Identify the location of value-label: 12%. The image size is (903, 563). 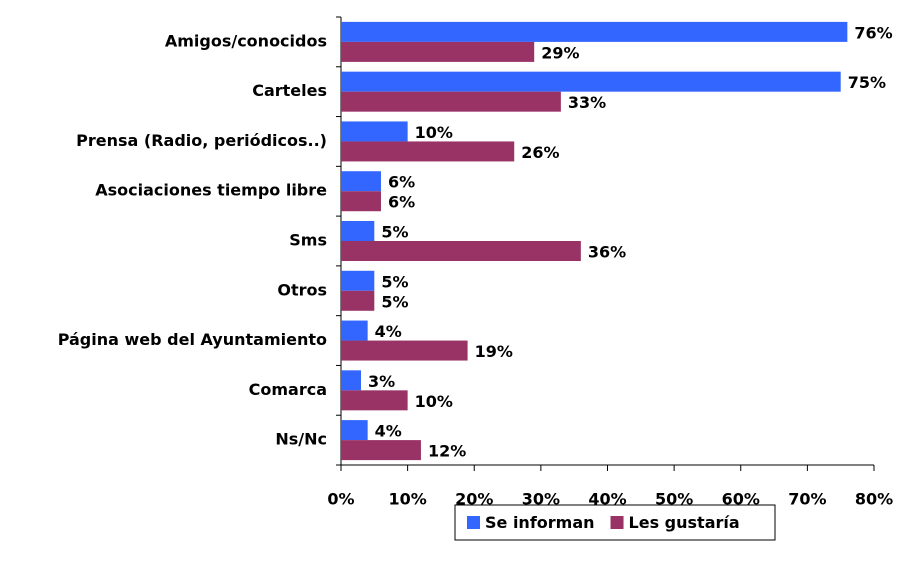
(447, 451).